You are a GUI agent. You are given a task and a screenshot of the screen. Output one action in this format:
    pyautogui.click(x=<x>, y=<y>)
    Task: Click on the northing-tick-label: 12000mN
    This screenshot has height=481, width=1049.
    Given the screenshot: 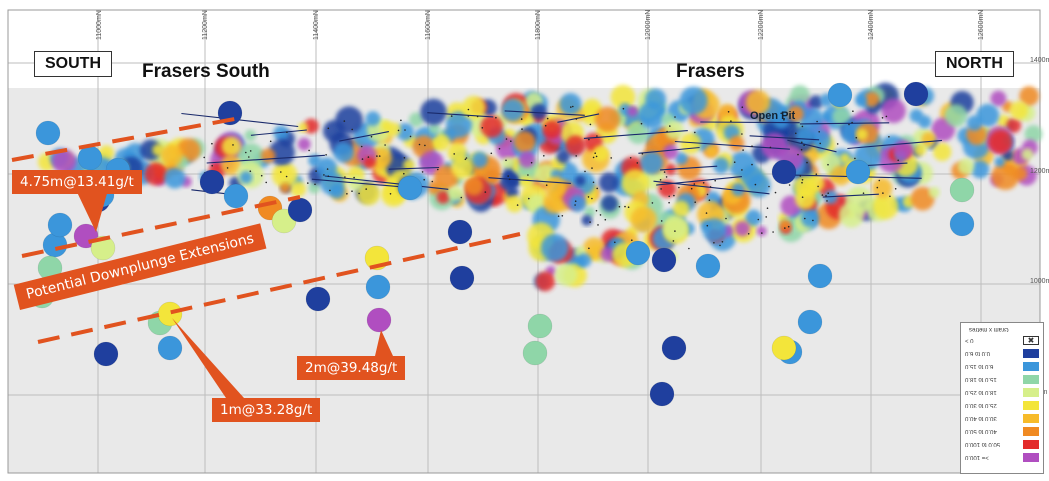 What is the action you would take?
    pyautogui.click(x=648, y=24)
    